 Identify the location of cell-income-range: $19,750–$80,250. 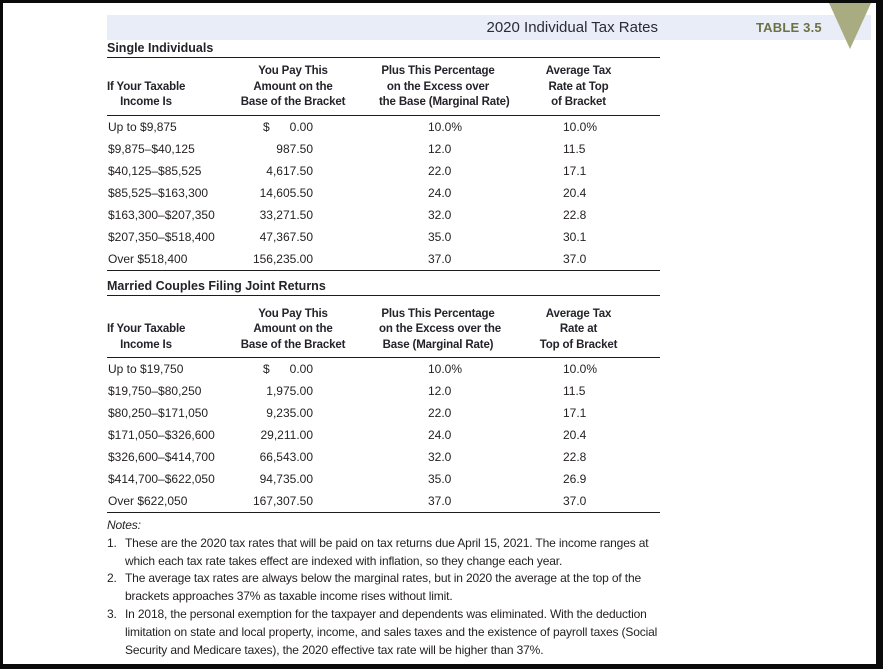
(155, 391).